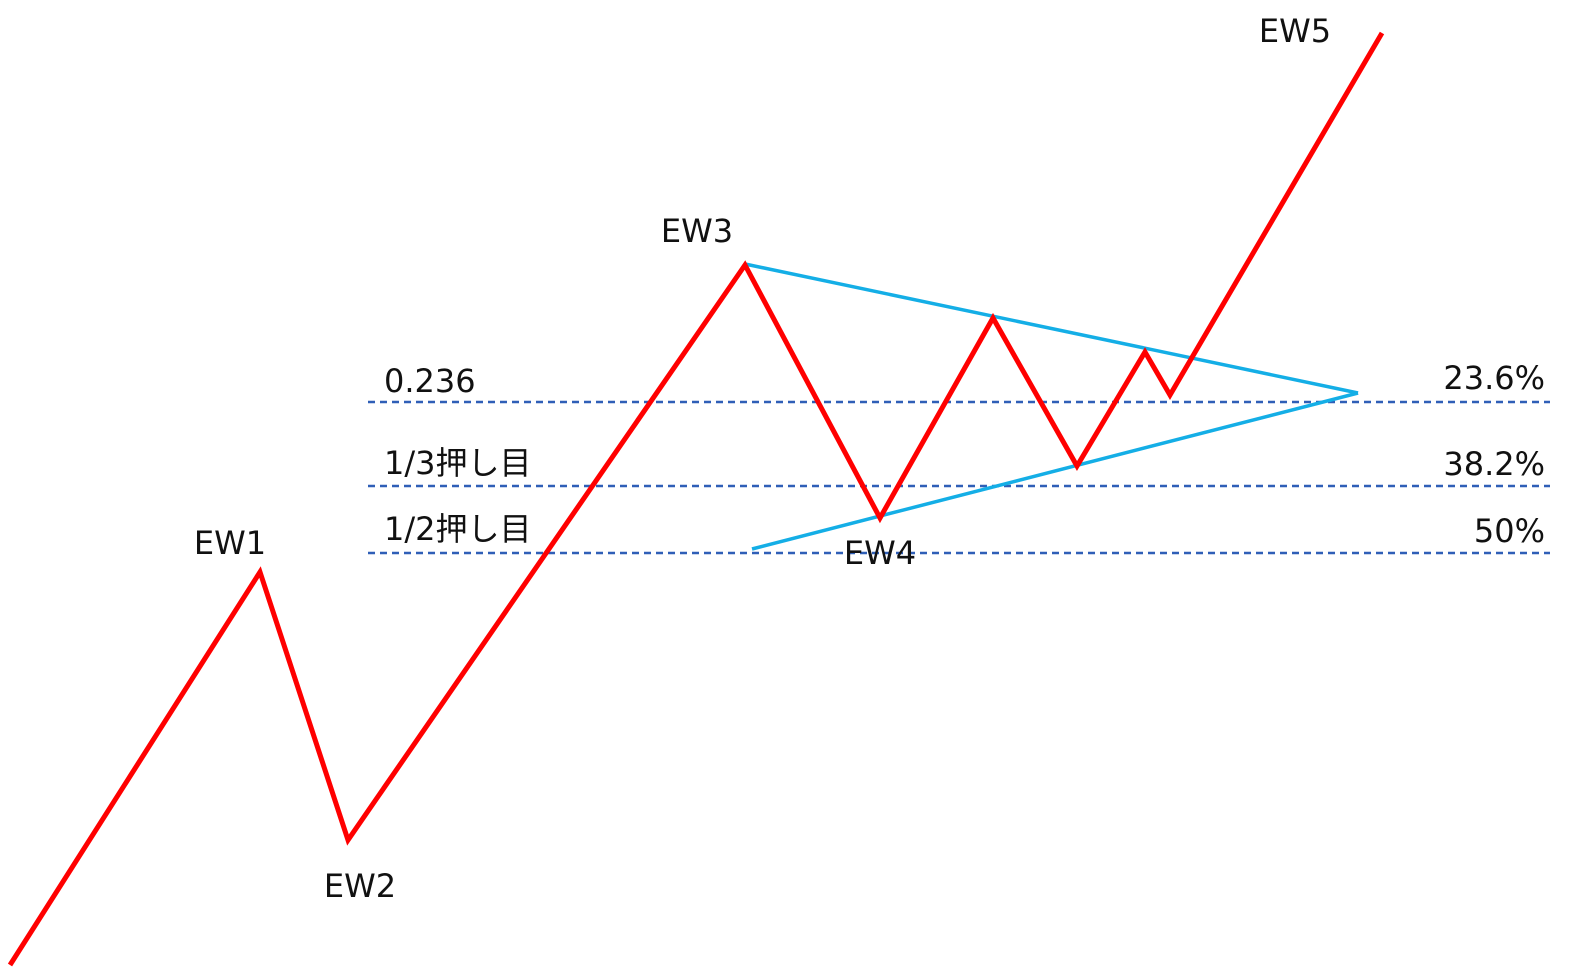 The image size is (1573, 973). What do you see at coordinates (1494, 464) in the screenshot?
I see `level-right-label: 38.2%` at bounding box center [1494, 464].